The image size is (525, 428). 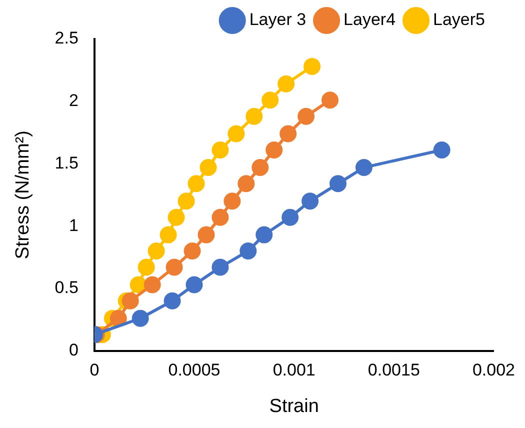 I want to click on y-tick-label: 0.5, so click(x=66, y=288).